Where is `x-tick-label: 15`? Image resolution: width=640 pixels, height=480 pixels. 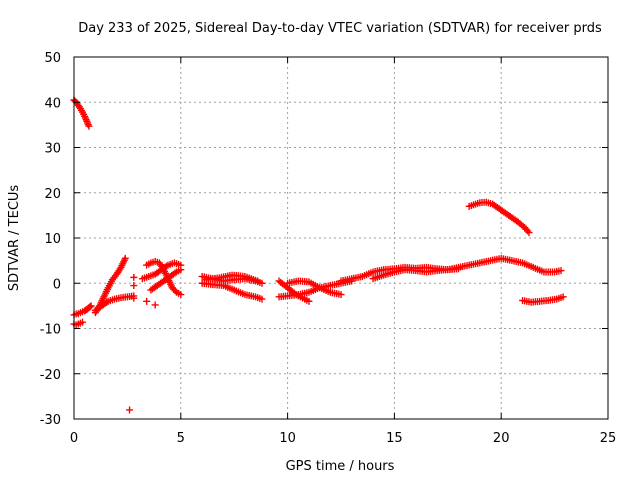
x-tick-label: 15 is located at coordinates (394, 438).